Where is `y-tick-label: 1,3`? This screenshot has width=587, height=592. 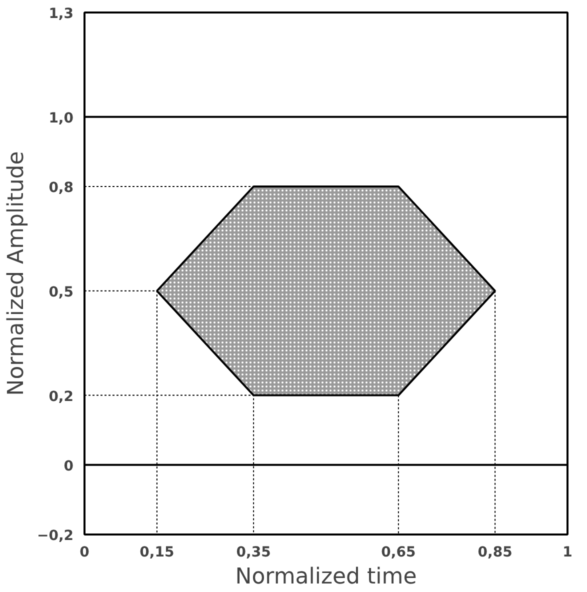 y-tick-label: 1,3 is located at coordinates (61, 14).